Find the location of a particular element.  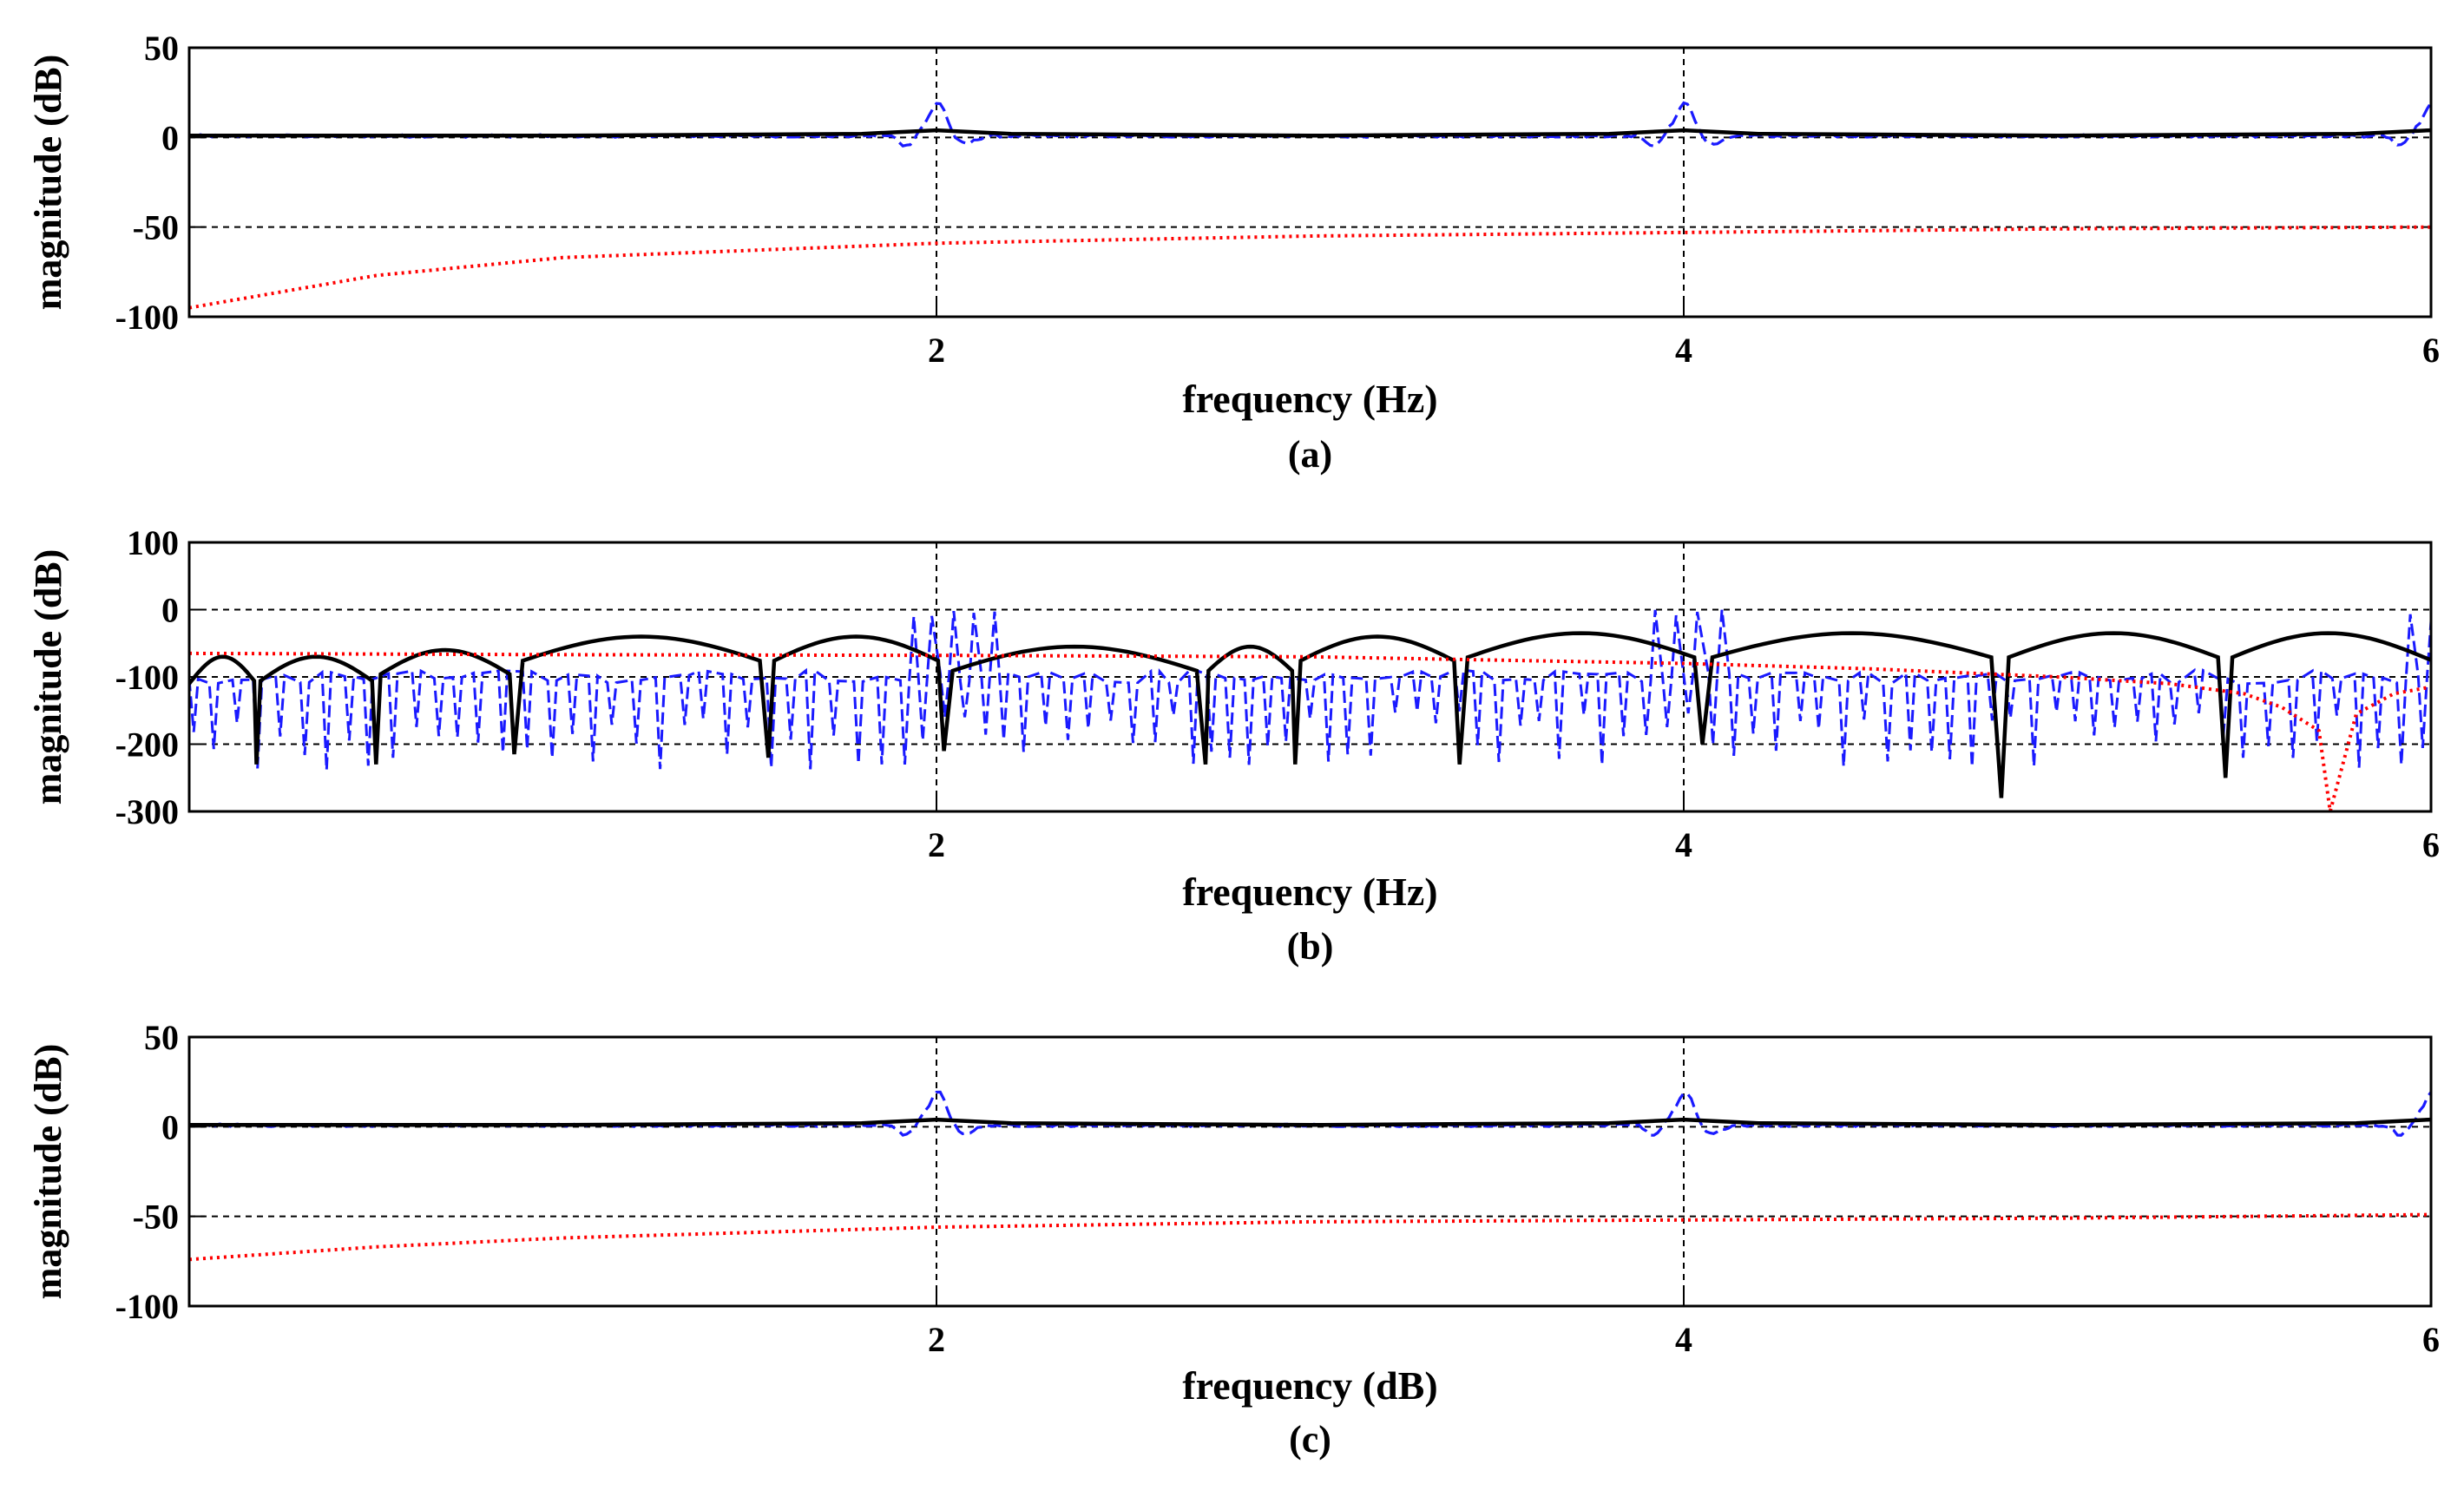

y-tick-label: 100 is located at coordinates (153, 542).